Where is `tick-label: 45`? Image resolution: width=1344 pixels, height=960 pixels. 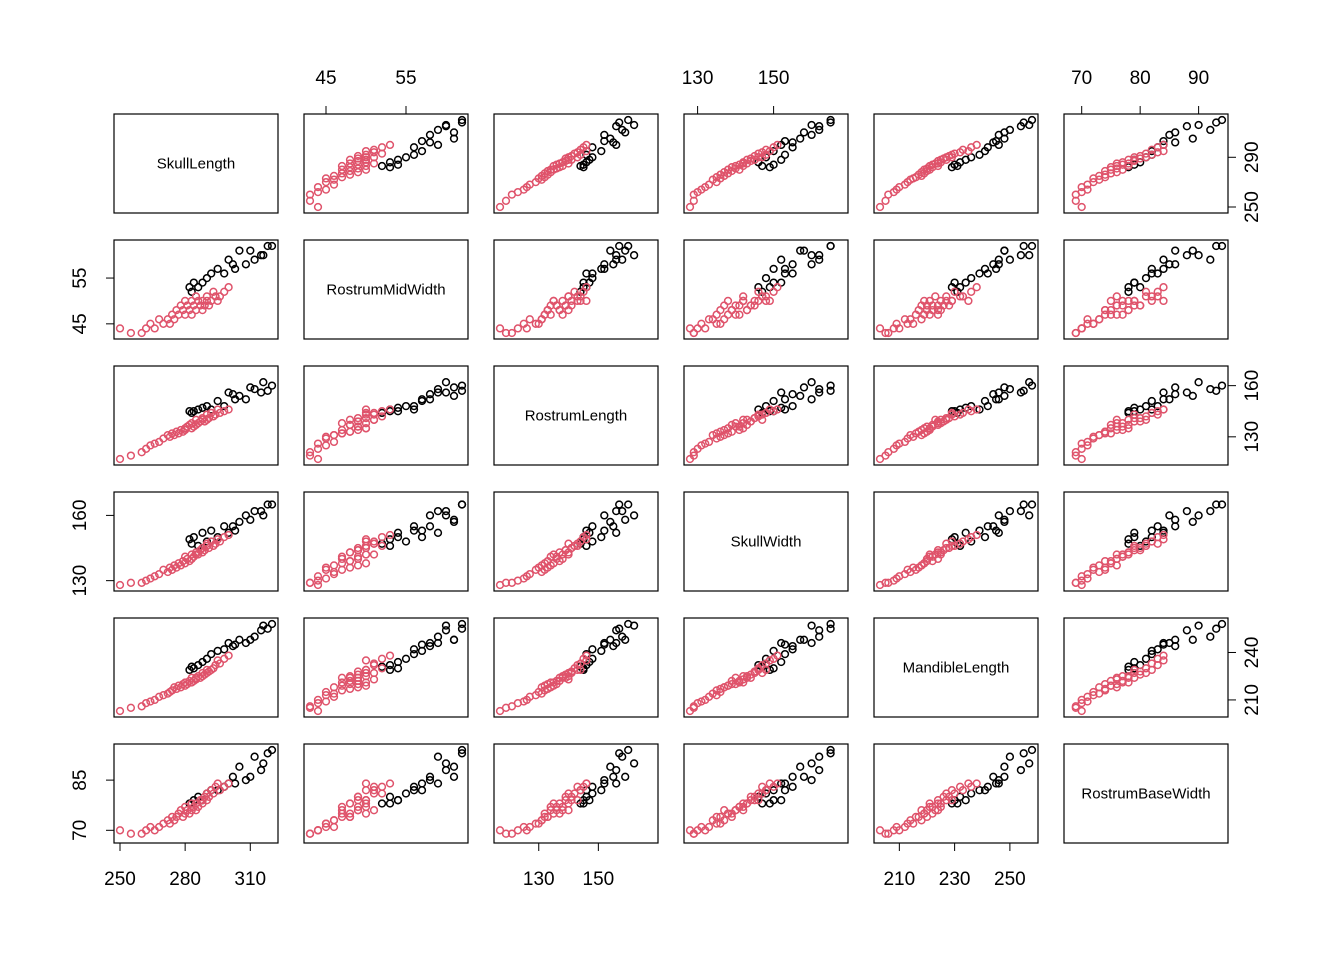 tick-label: 45 is located at coordinates (80, 323).